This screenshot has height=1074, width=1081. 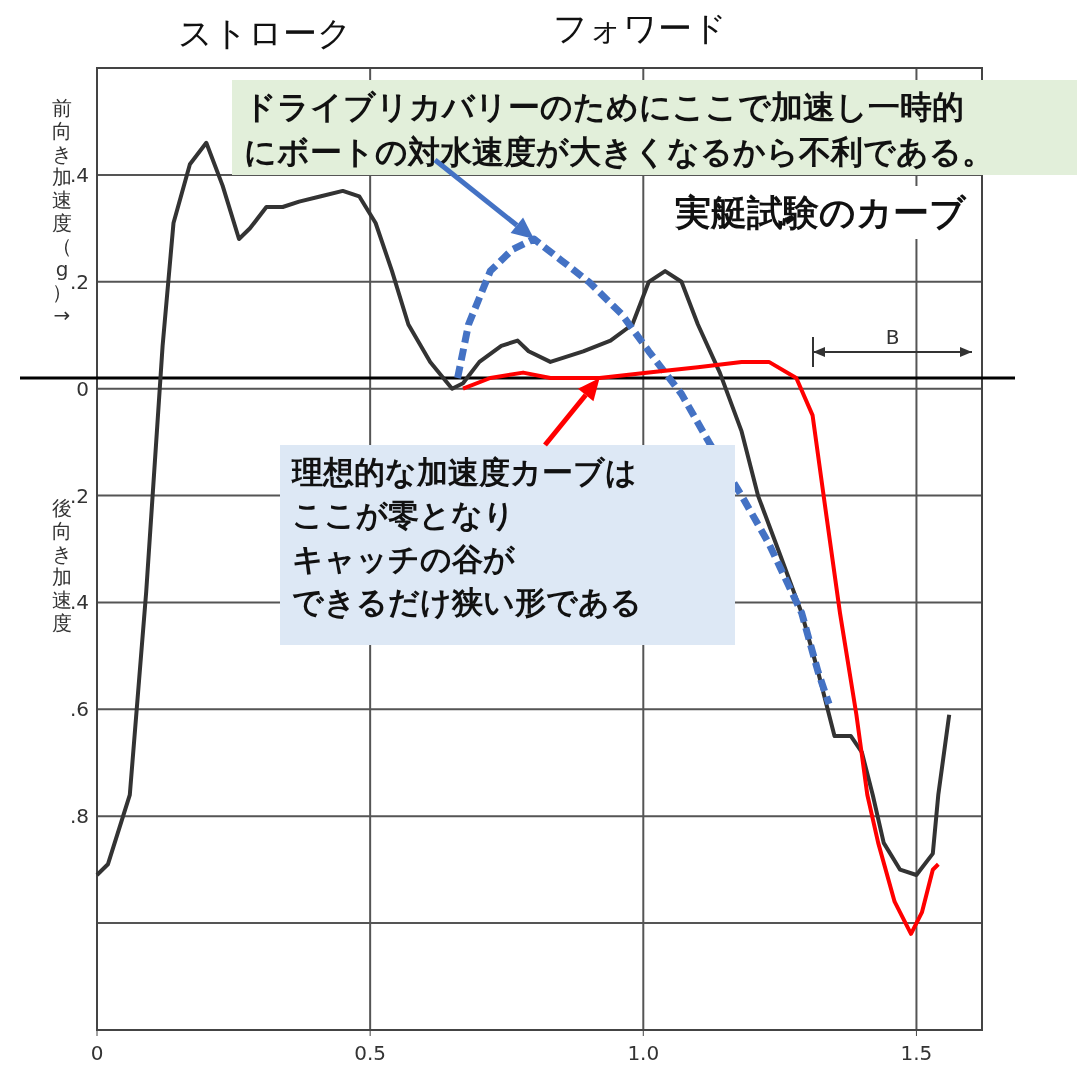 I want to click on y-tick-label: .2, so click(x=79, y=281).